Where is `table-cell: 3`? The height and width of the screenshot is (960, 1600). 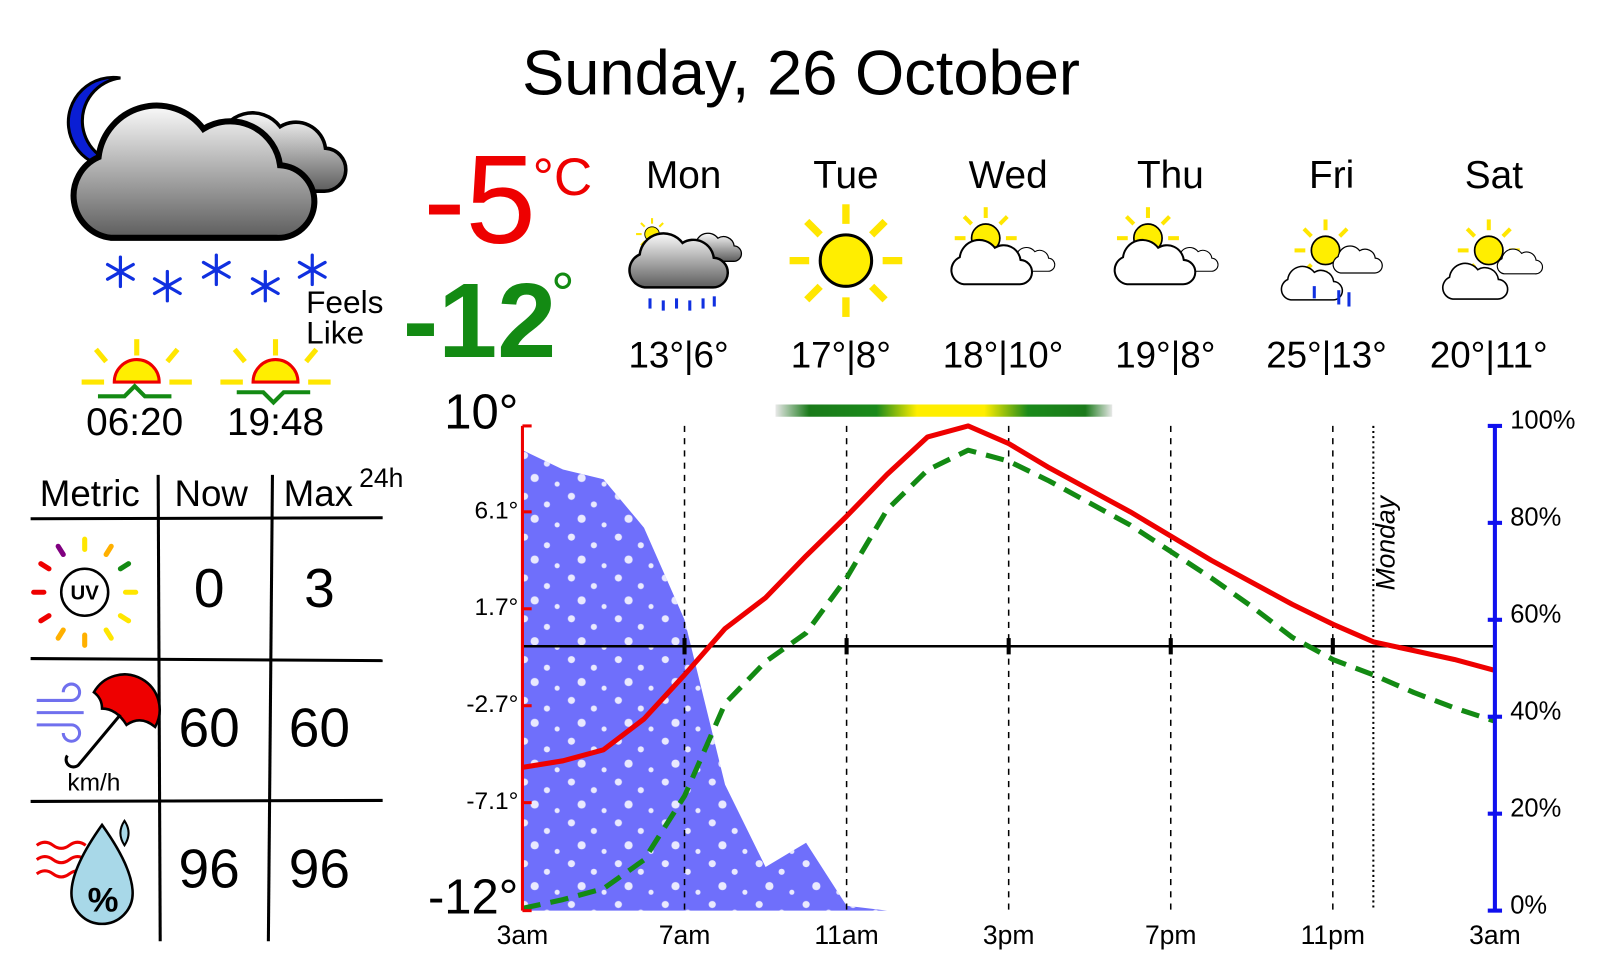 table-cell: 3 is located at coordinates (319, 588).